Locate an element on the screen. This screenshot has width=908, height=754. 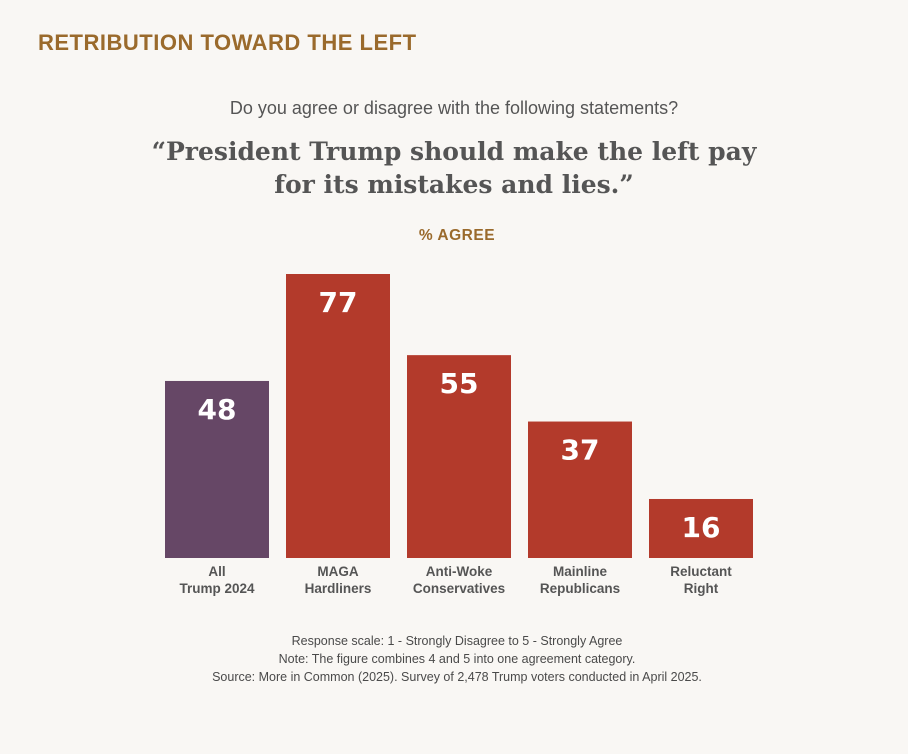
category-label: Mainline Republicans is located at coordinates (580, 580).